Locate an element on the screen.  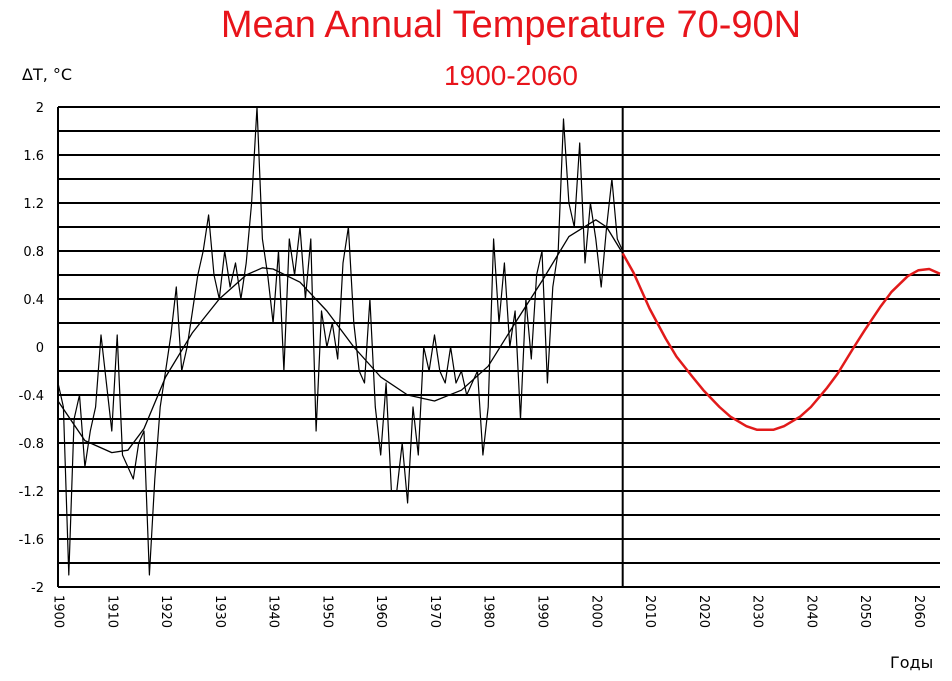
x-tick-label: 1980 is located at coordinates (488, 611).